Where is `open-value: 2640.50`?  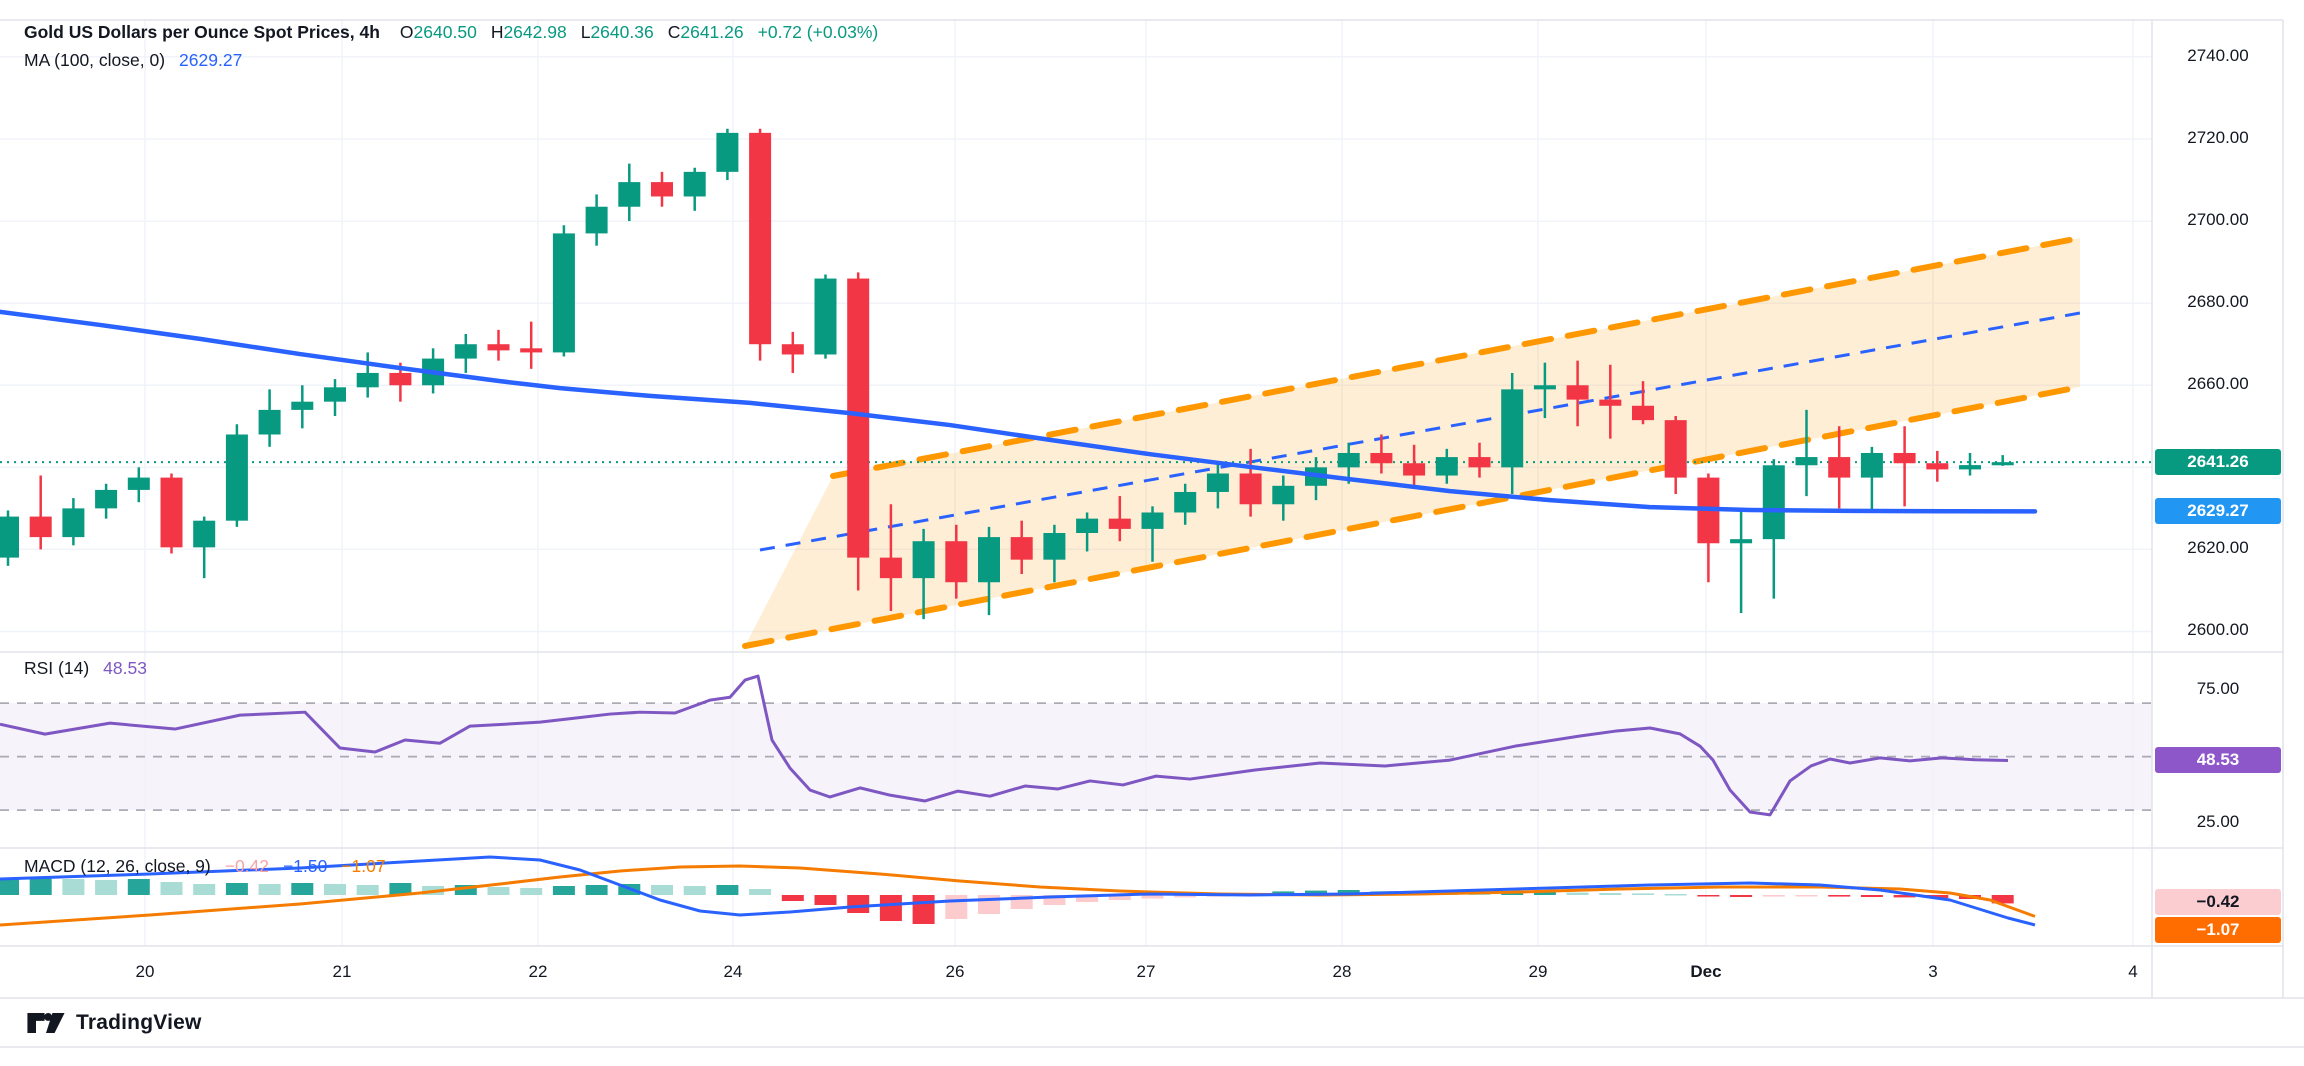 open-value: 2640.50 is located at coordinates (445, 32).